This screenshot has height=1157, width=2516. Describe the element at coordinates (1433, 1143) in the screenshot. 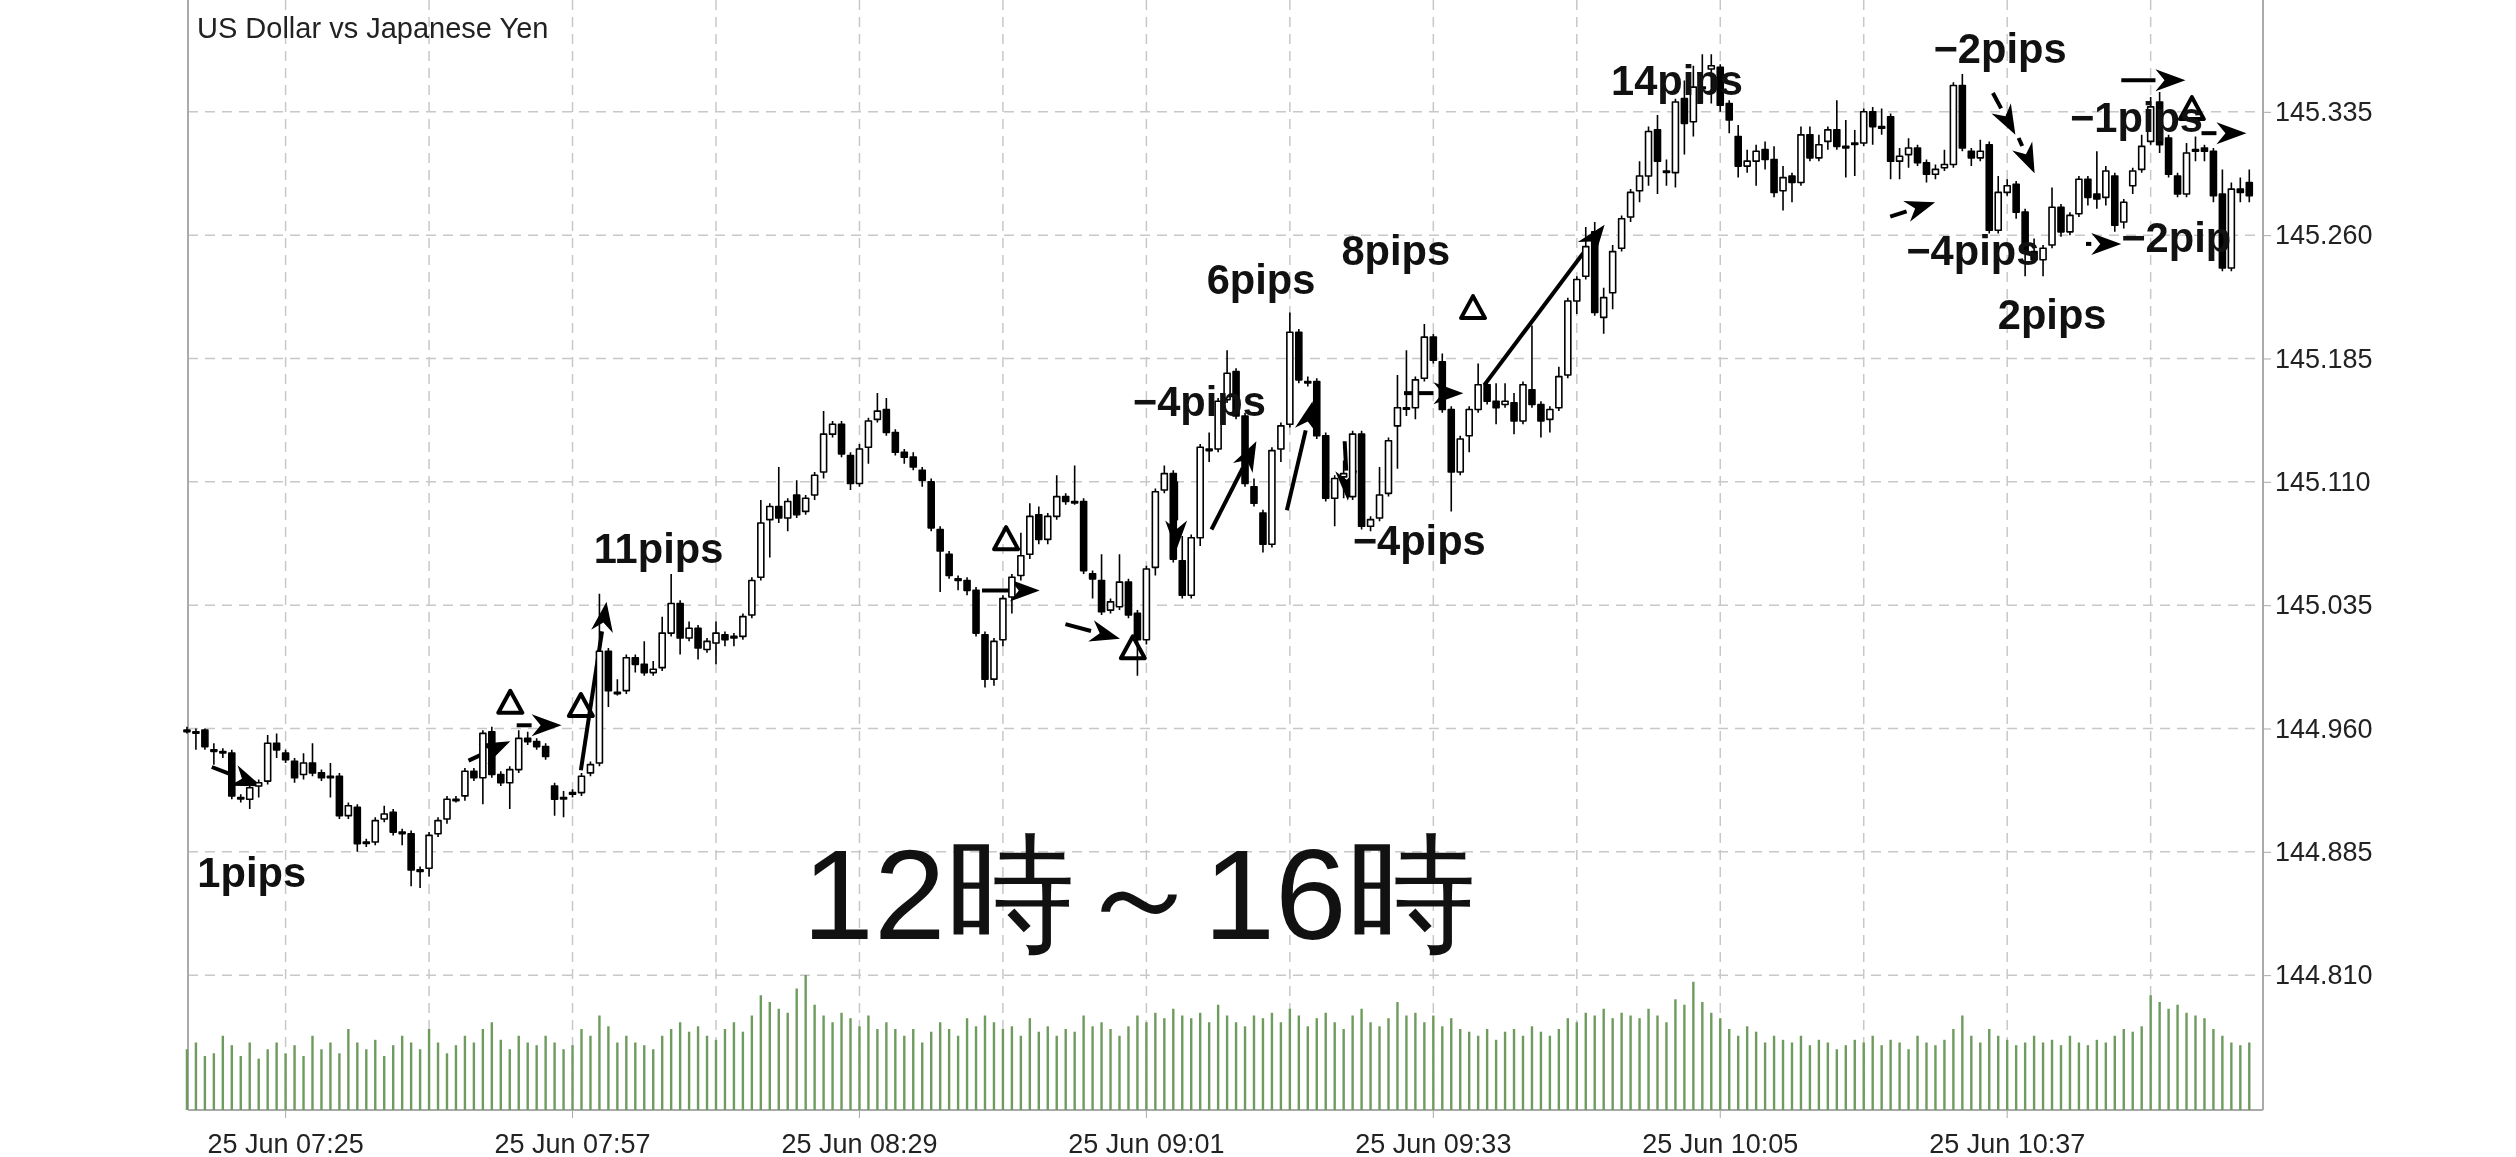

I see `x-tick-label: 25 Jun 09:33` at that location.